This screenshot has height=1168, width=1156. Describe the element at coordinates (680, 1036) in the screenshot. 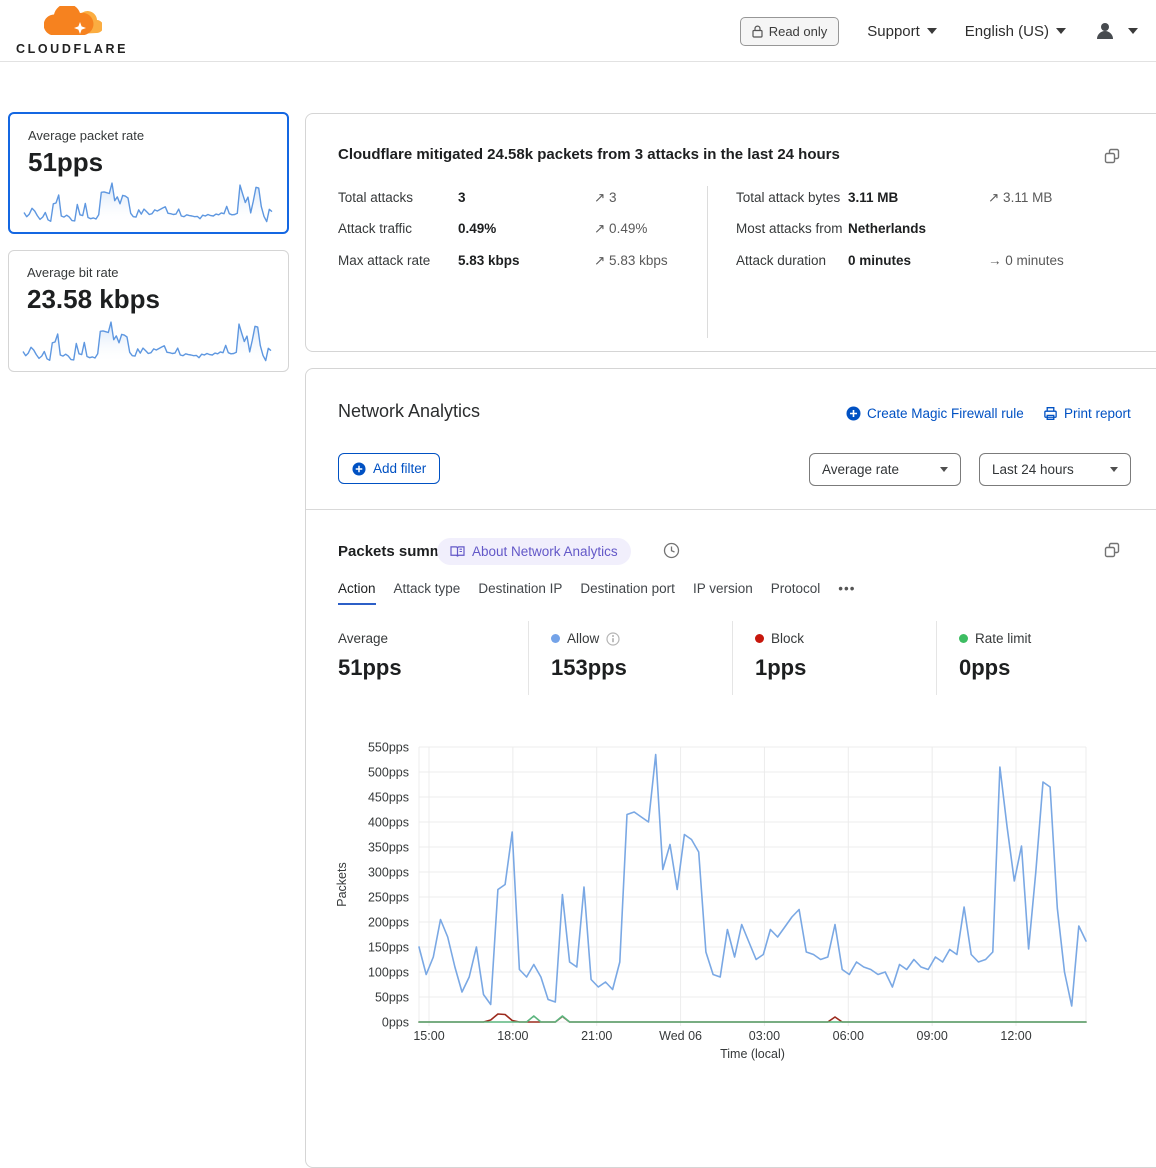

I see `x-tick-label: Wed 06` at that location.